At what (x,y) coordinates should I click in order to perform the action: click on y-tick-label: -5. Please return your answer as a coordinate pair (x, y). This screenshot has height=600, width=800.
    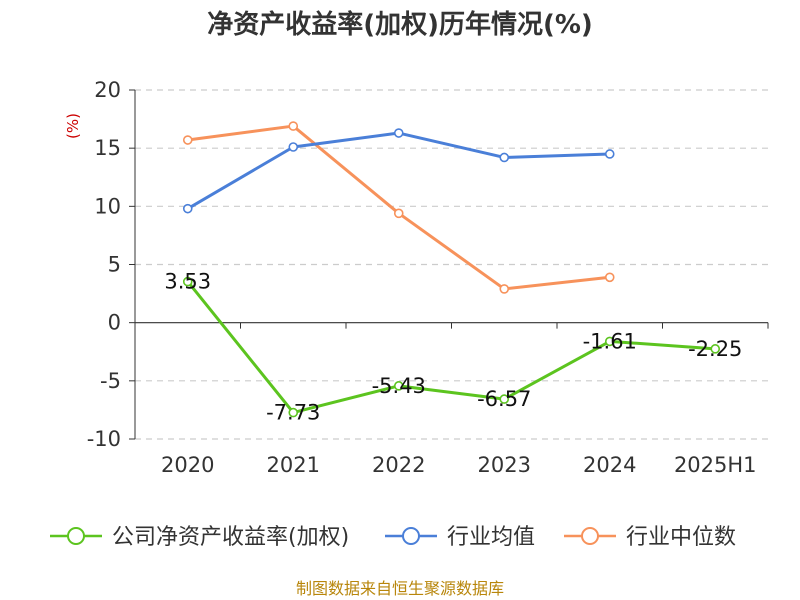
    Looking at the image, I should click on (110, 381).